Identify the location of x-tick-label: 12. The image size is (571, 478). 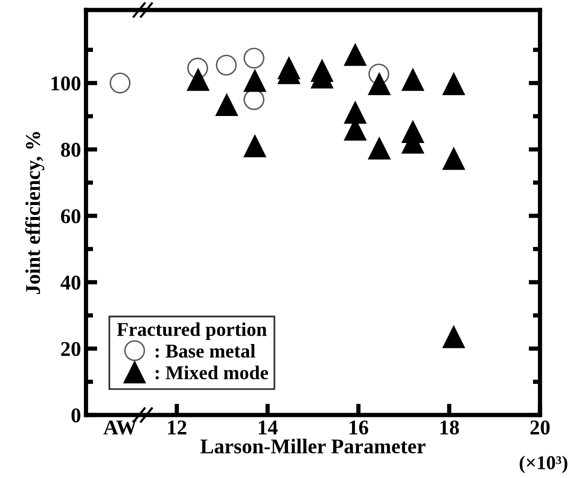
(177, 427).